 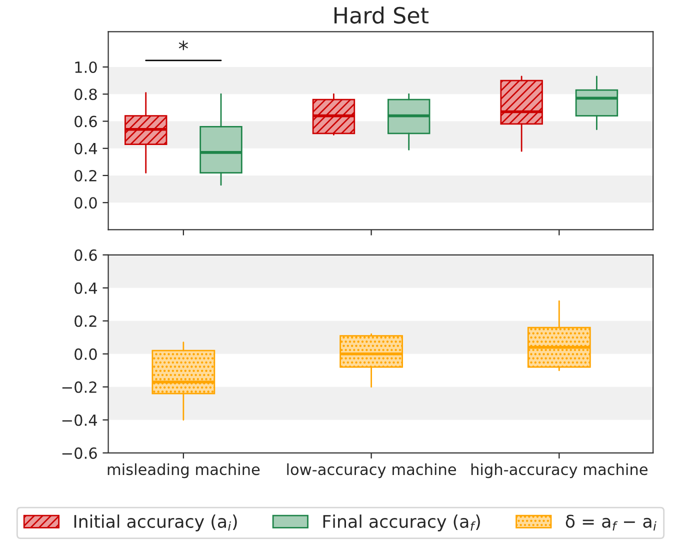 What do you see at coordinates (79, 387) in the screenshot?
I see `y-tick-label: −0.2` at bounding box center [79, 387].